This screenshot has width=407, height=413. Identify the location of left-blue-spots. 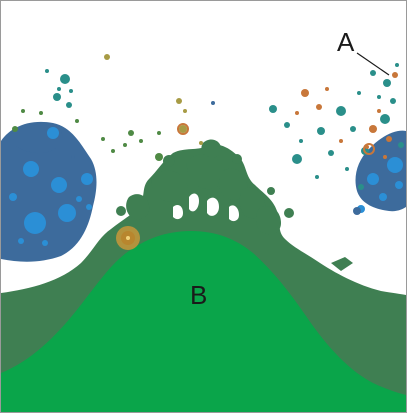
(51, 186).